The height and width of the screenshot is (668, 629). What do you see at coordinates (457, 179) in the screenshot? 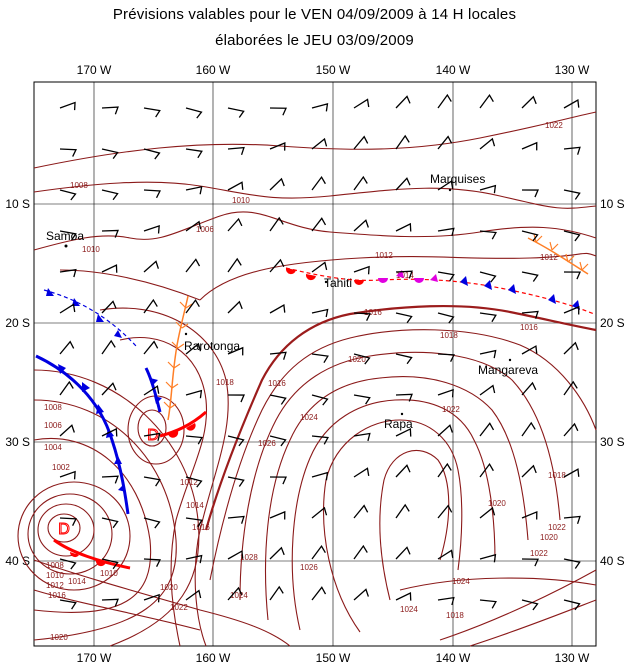
I see `place-label-marquises: Marquises` at bounding box center [457, 179].